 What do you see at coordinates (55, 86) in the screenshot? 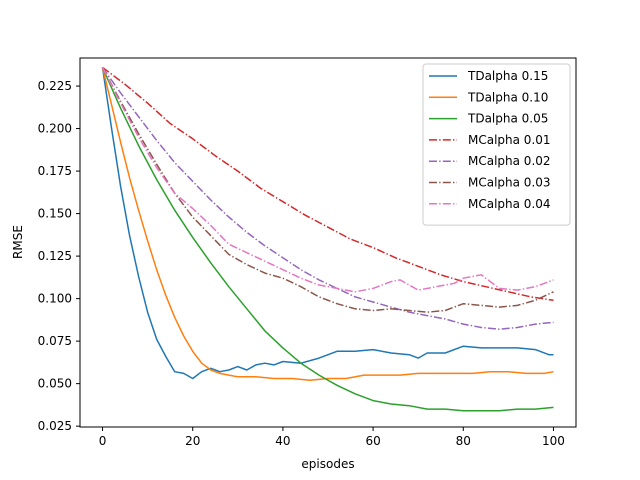
I see `y-tick-label: 0.225` at bounding box center [55, 86].